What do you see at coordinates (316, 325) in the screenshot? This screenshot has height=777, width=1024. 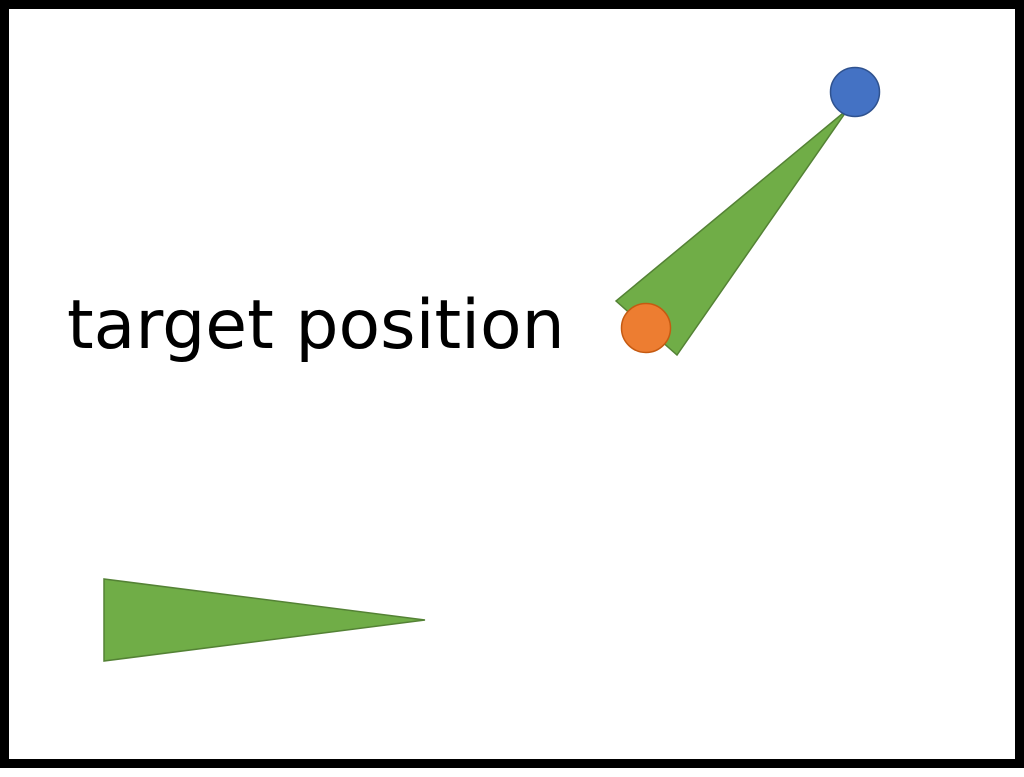 I see `target-position-label: target position` at bounding box center [316, 325].